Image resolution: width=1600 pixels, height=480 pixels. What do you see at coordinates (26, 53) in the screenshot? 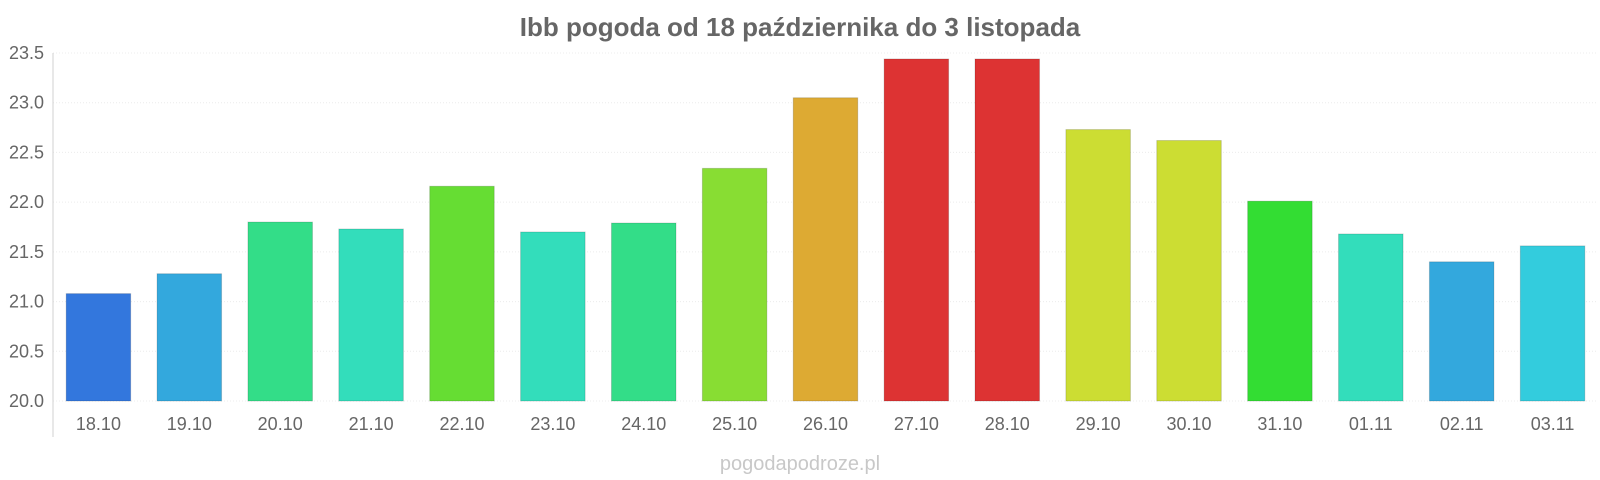
I see `y-tick-label: 23.5` at bounding box center [26, 53].